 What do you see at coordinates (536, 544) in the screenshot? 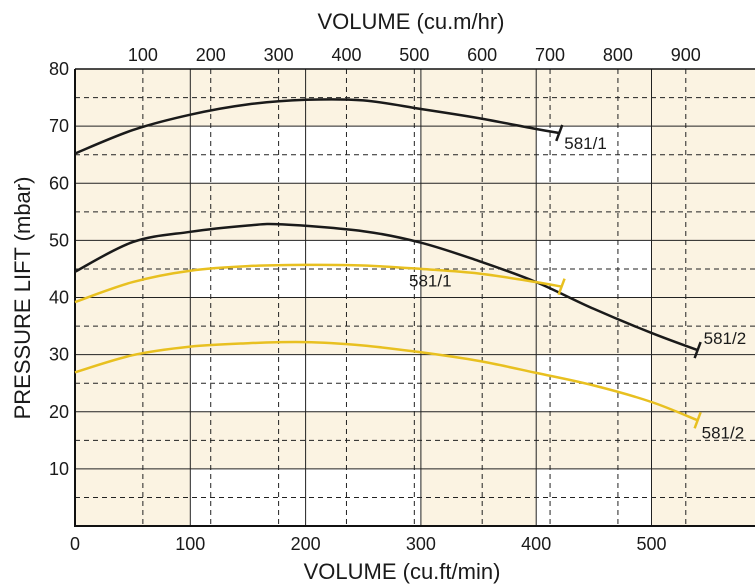
I see `x-bottom-tick-label: 400` at bounding box center [536, 544].